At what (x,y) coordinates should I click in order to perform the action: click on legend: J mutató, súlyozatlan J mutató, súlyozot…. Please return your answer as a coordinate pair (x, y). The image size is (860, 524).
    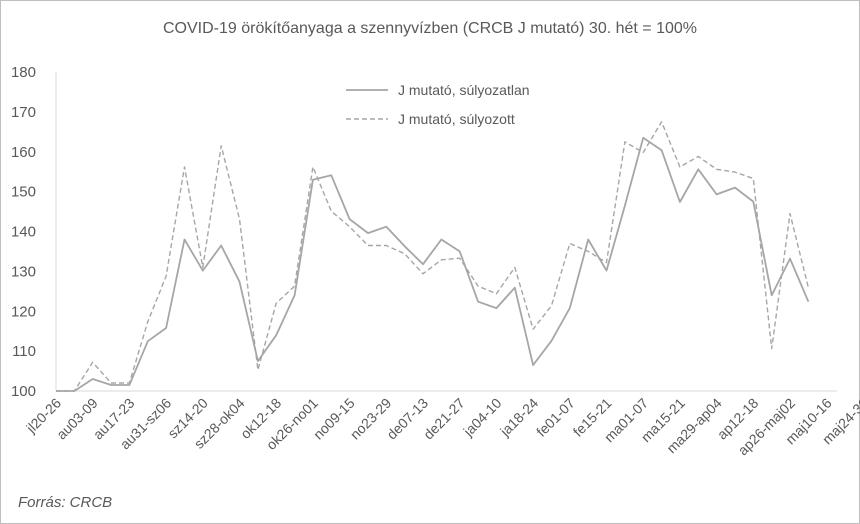
    Looking at the image, I should click on (438, 104).